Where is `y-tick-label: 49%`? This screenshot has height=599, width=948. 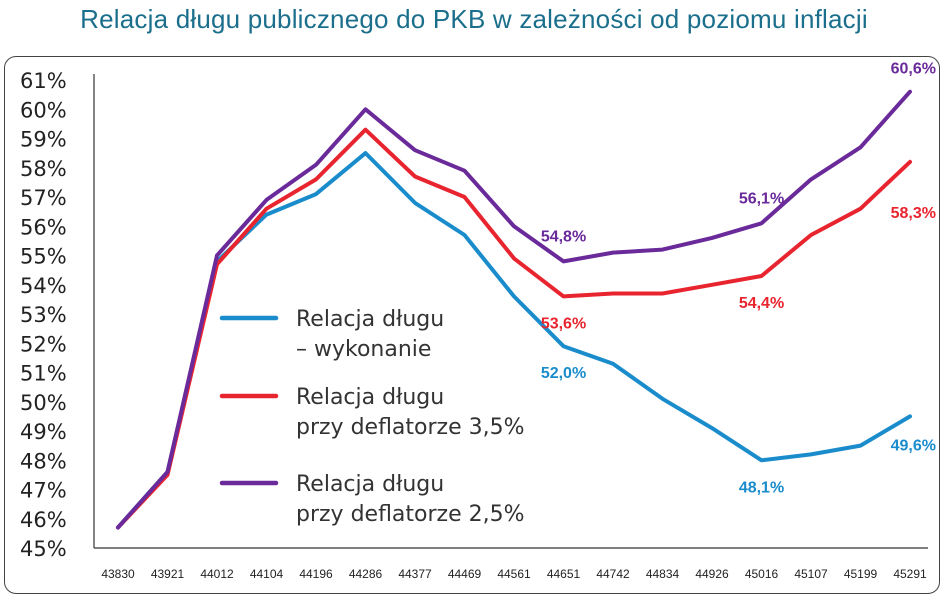 y-tick-label: 49% is located at coordinates (43, 432).